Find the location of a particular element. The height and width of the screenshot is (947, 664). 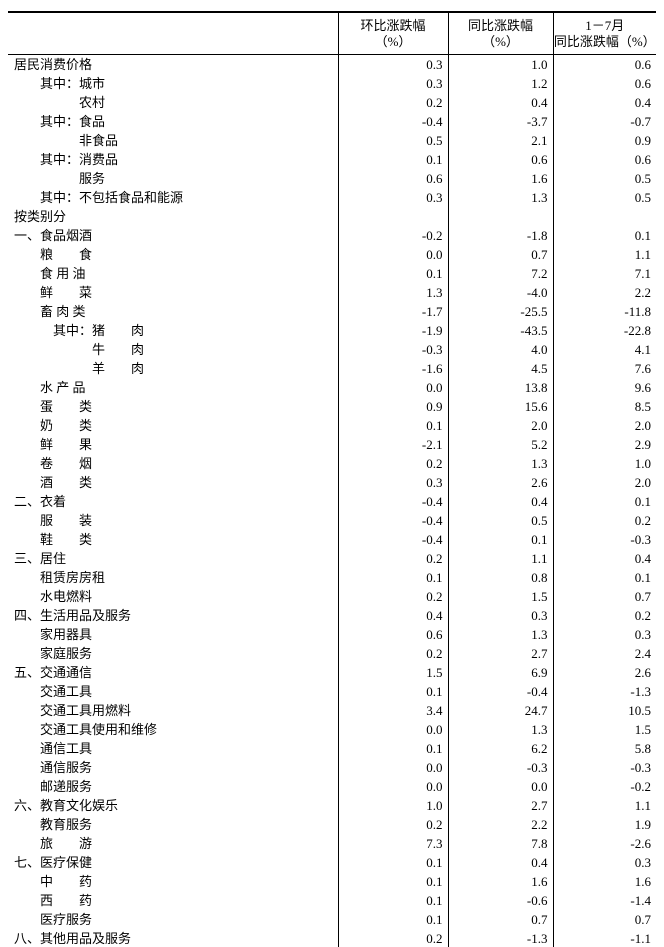

row-label: 畜 肉 类 is located at coordinates (50, 311).